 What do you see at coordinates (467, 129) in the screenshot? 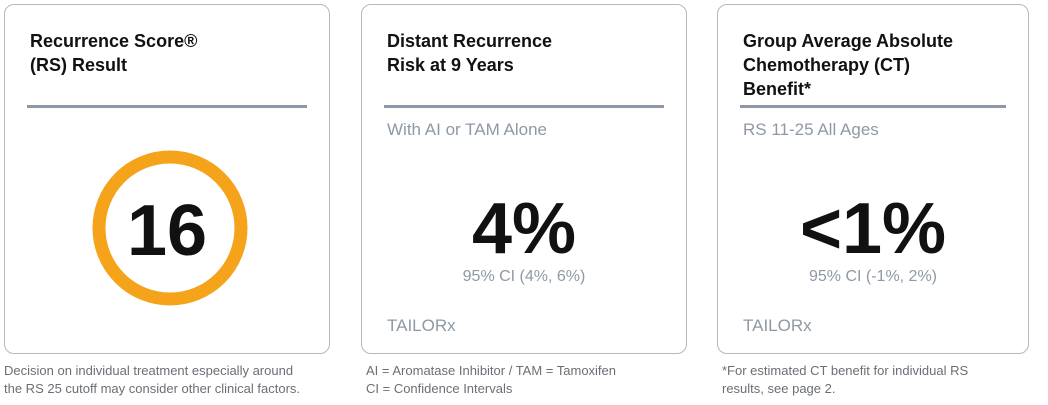
I see `subtitle: With AI or TAM Alone` at bounding box center [467, 129].